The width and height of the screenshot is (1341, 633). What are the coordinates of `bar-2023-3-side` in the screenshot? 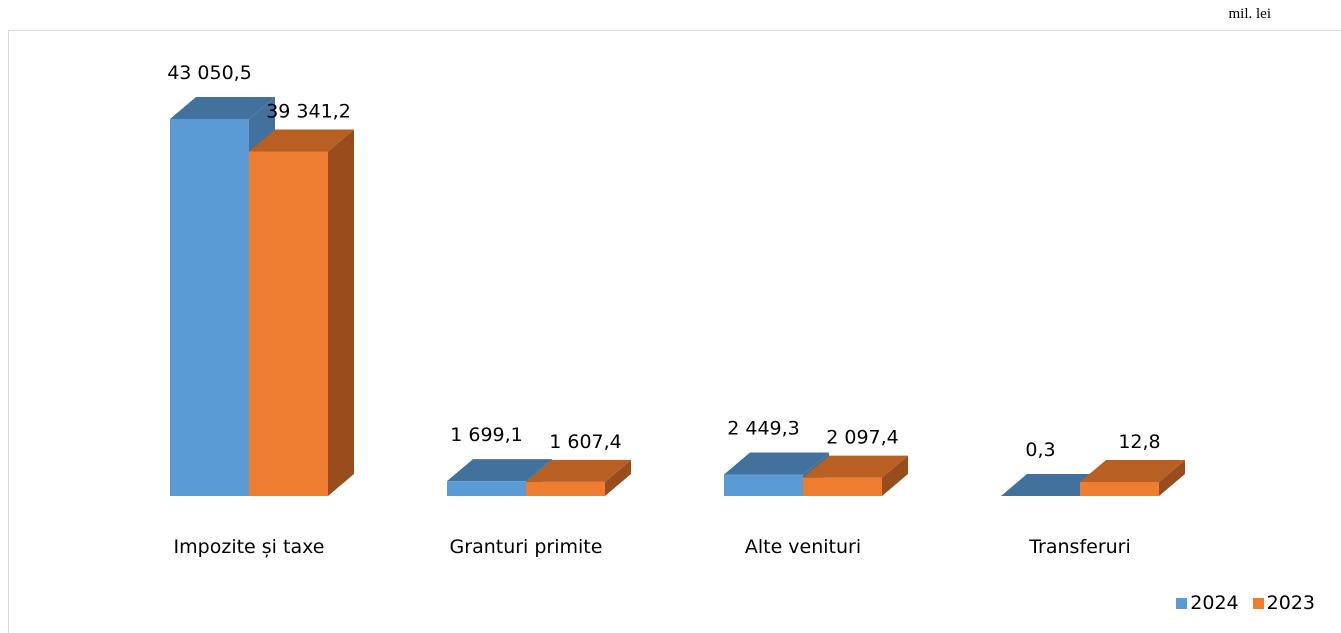 It's located at (1172, 478).